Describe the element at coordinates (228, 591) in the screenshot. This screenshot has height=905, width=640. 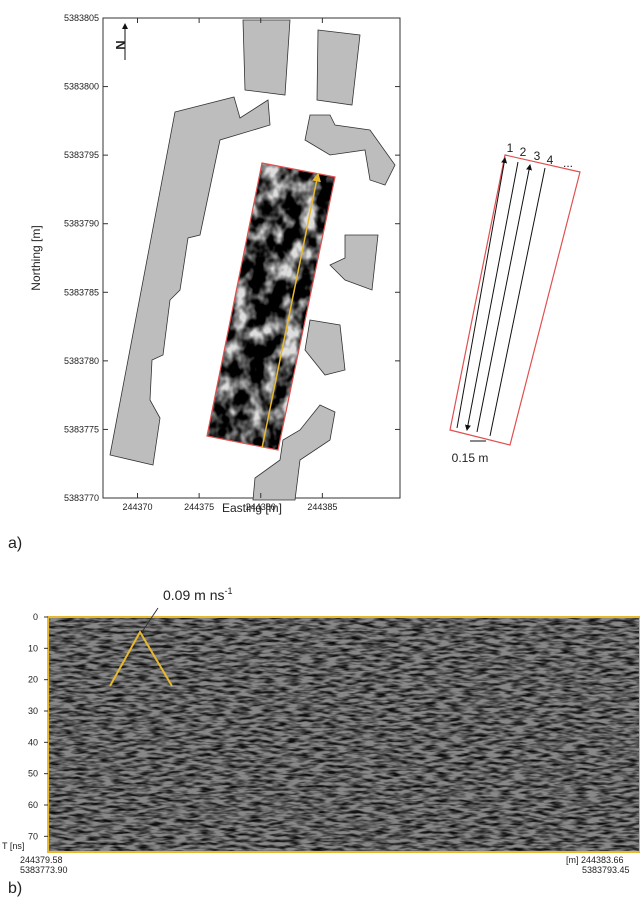
I see `velocity-exponent: -1` at that location.